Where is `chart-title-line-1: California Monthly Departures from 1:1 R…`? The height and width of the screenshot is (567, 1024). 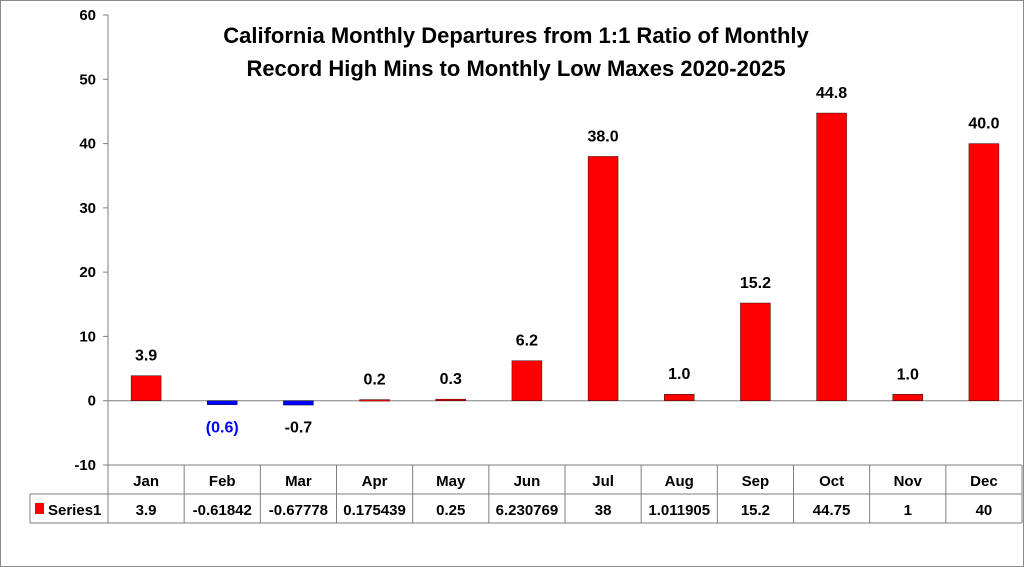 chart-title-line-1: California Monthly Departures from 1:1 R… is located at coordinates (516, 35).